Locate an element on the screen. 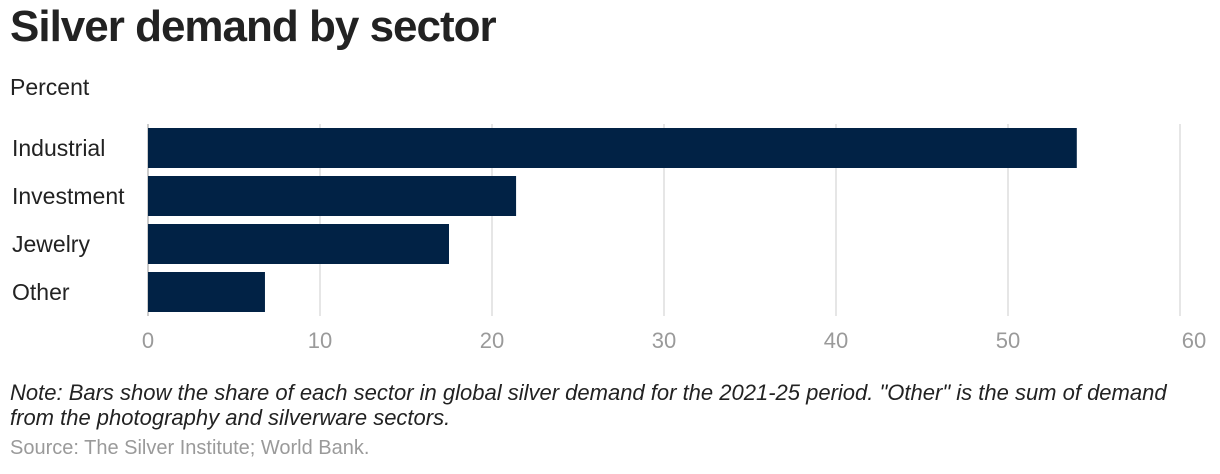 The height and width of the screenshot is (474, 1220). category-label: Jewelry is located at coordinates (51, 244).